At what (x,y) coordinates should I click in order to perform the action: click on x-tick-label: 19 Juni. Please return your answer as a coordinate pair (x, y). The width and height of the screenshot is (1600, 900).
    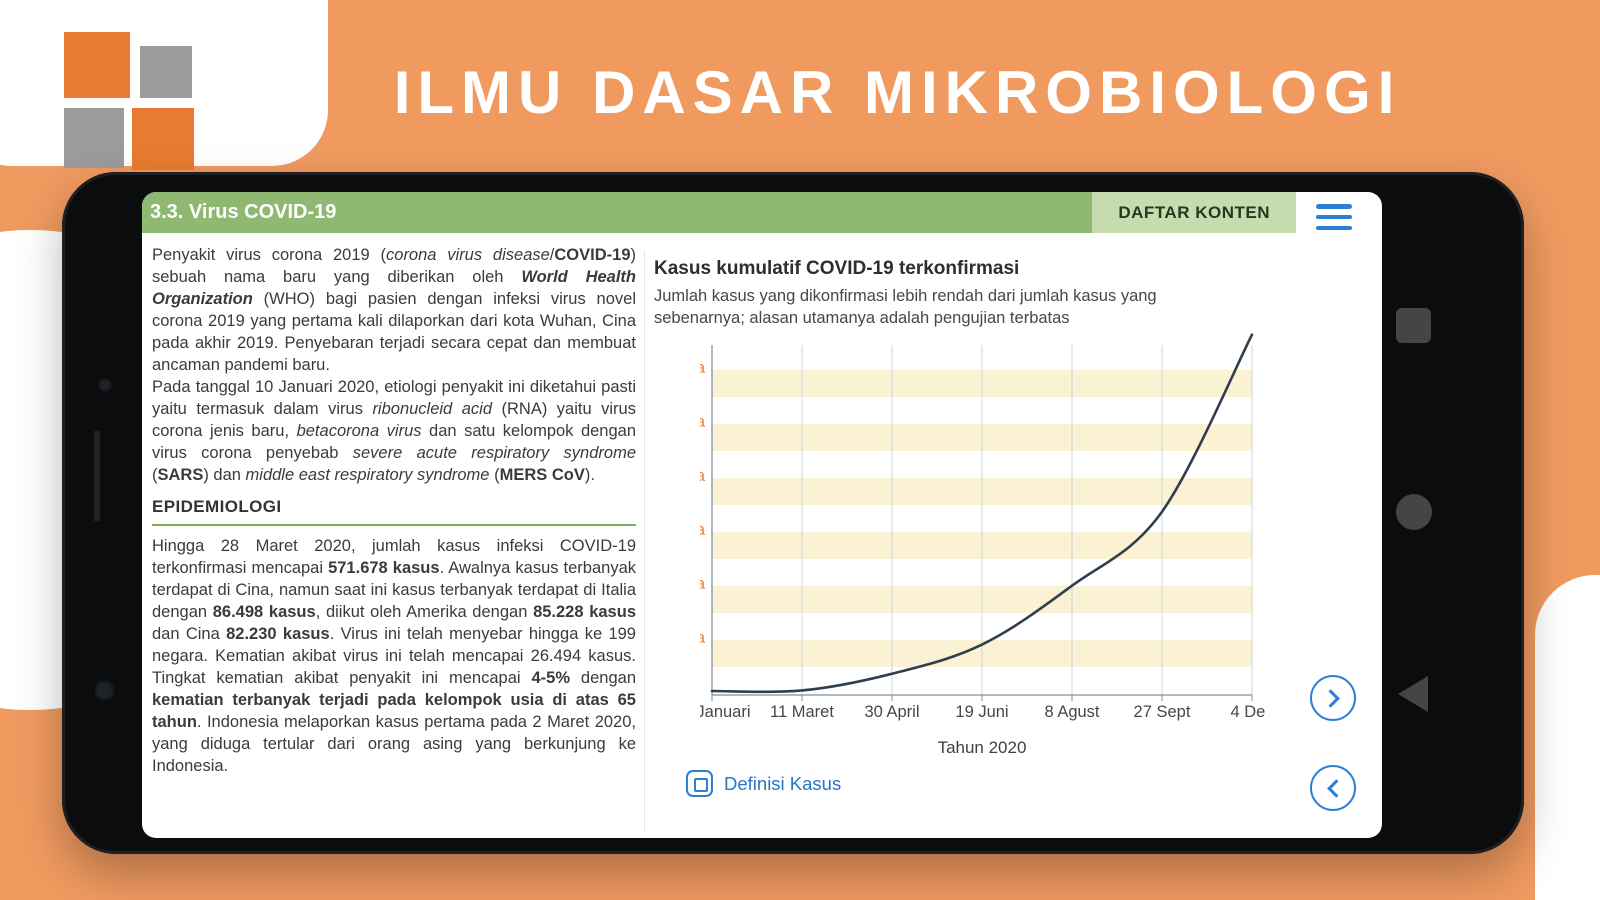
    Looking at the image, I should click on (981, 712).